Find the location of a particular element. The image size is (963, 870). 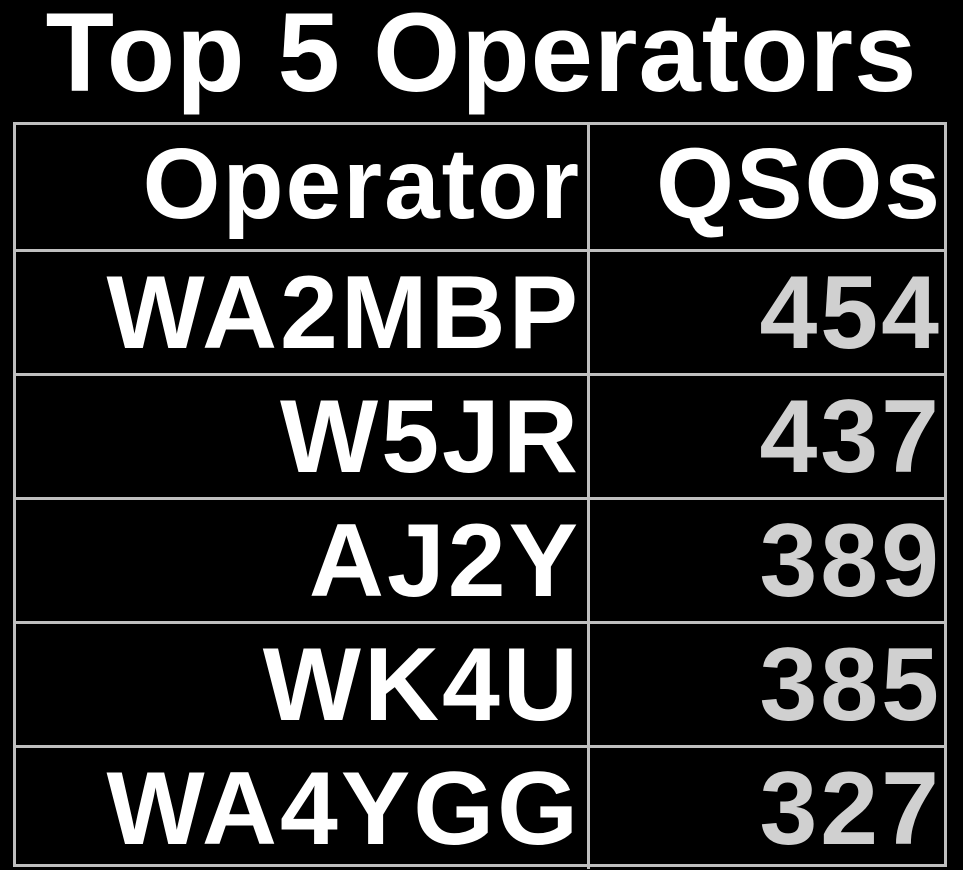

qsos-cell: 327 is located at coordinates (850, 809).